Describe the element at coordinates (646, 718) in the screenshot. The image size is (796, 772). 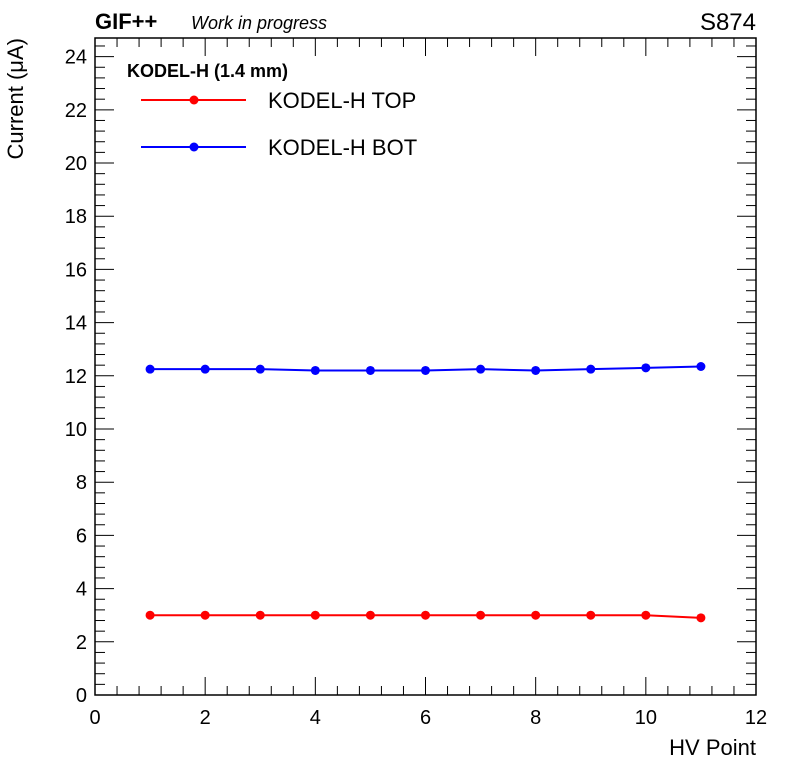
I see `x-tick-label: 10` at that location.